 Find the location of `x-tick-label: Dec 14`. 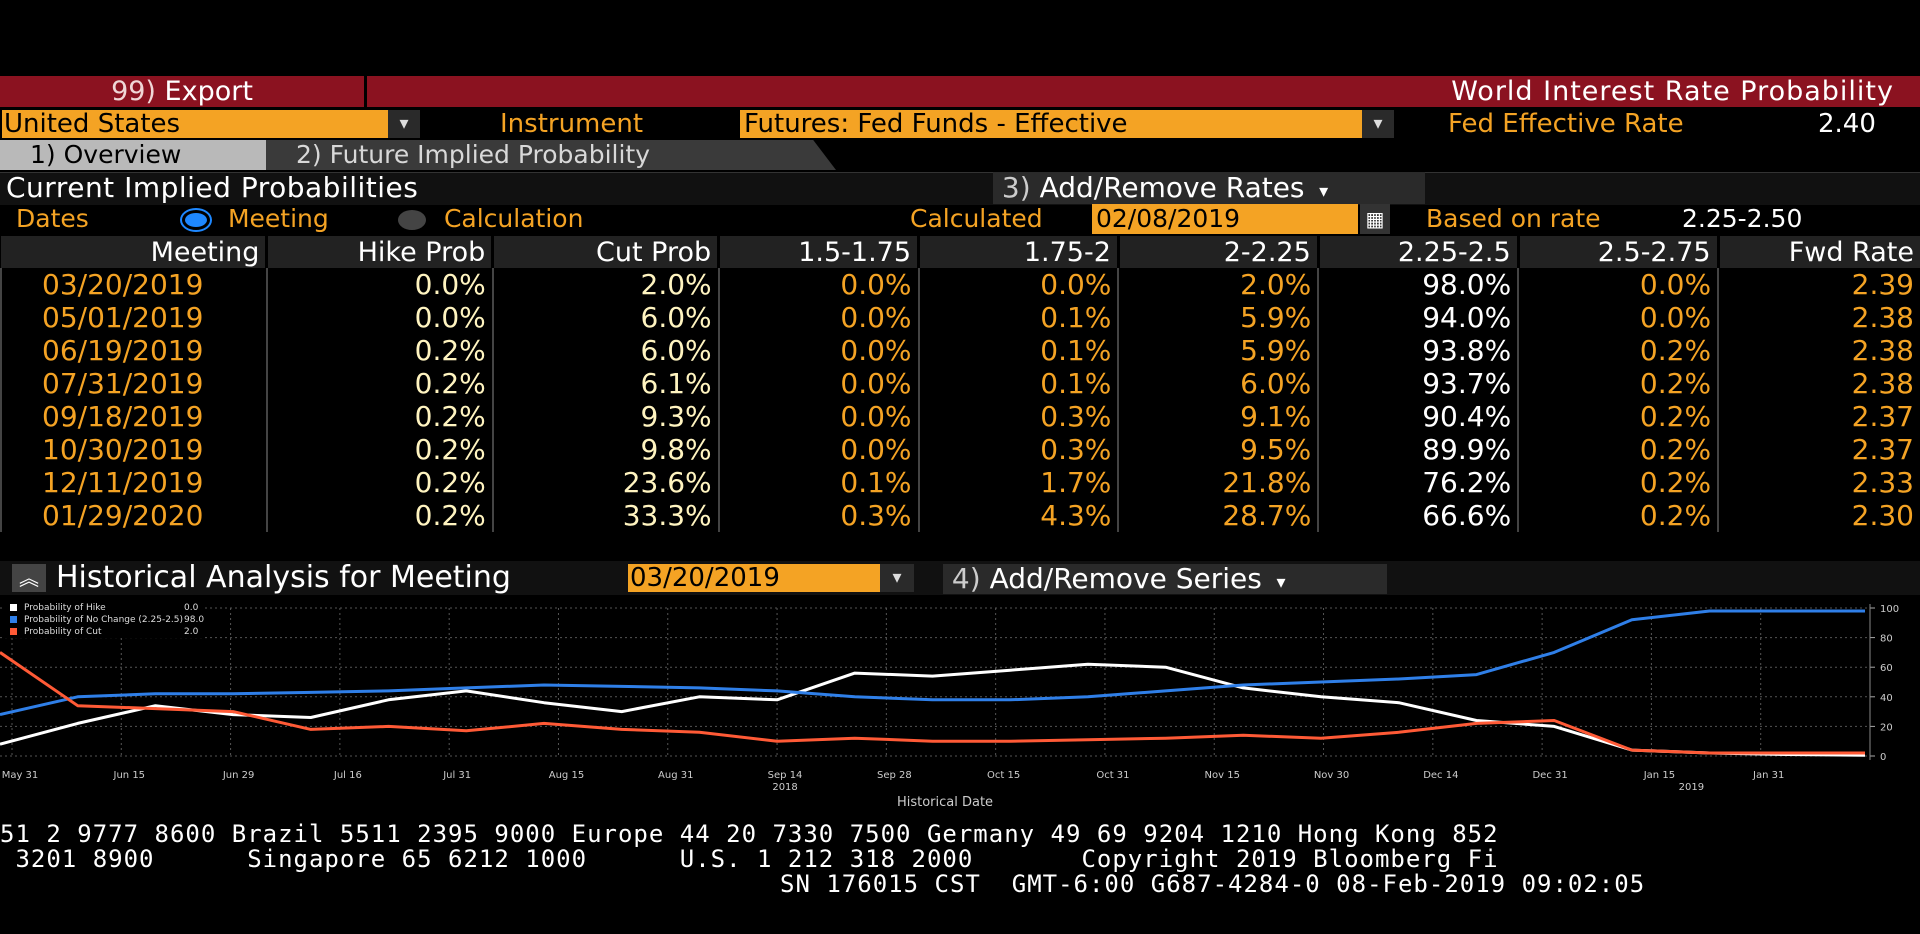

x-tick-label: Dec 14 is located at coordinates (1440, 775).